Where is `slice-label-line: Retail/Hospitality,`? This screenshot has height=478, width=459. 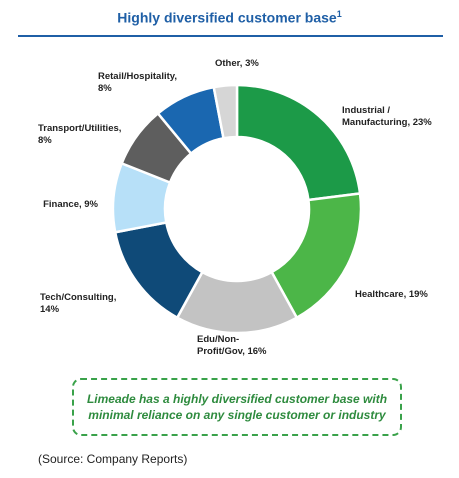 slice-label-line: Retail/Hospitality, is located at coordinates (137, 76).